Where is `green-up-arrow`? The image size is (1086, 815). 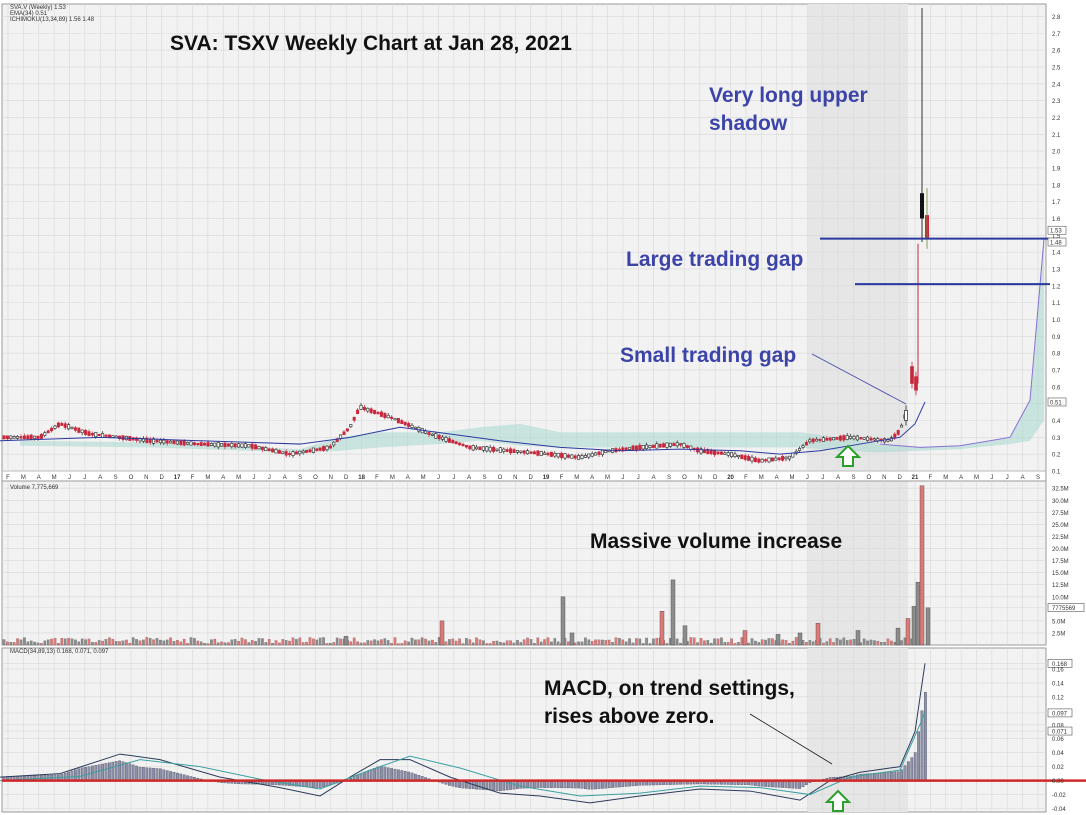 green-up-arrow is located at coordinates (848, 455).